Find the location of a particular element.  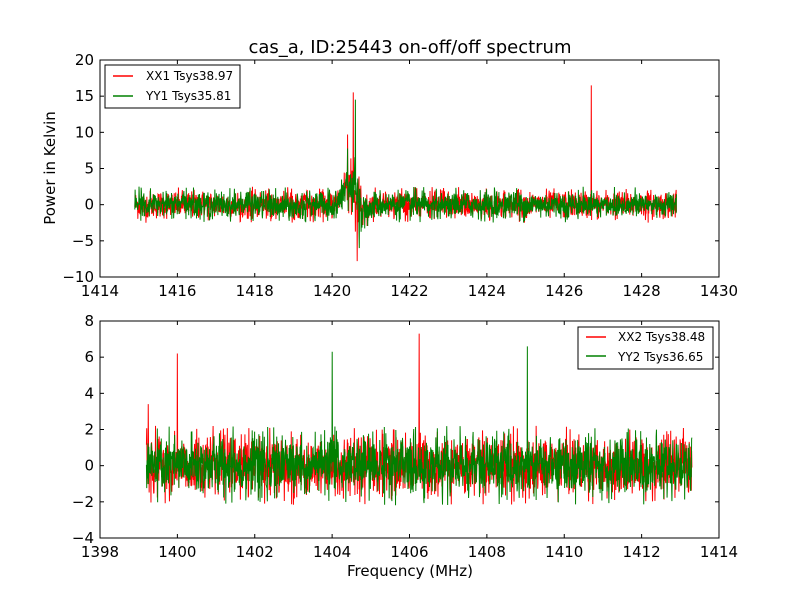

top-y-tick-label: −5 is located at coordinates (83, 241).